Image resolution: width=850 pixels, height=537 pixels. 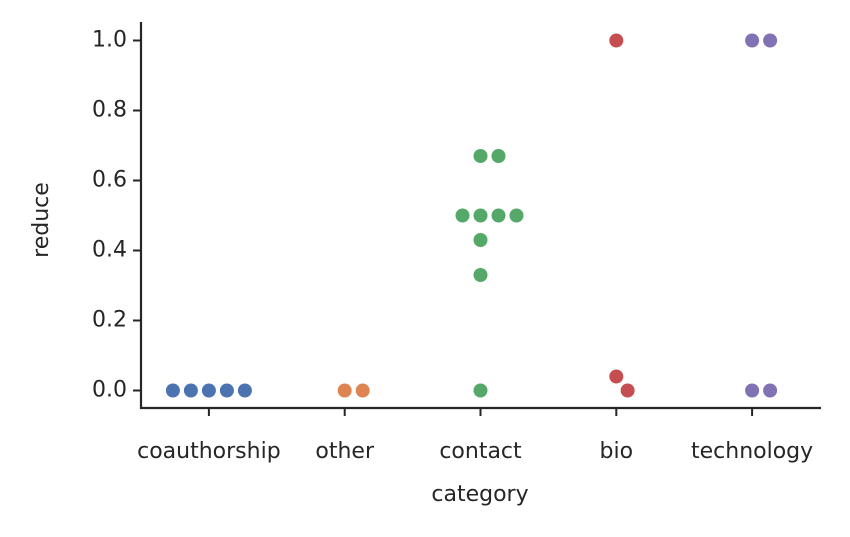 What do you see at coordinates (109, 250) in the screenshot?
I see `y-tick-label: 0.4` at bounding box center [109, 250].